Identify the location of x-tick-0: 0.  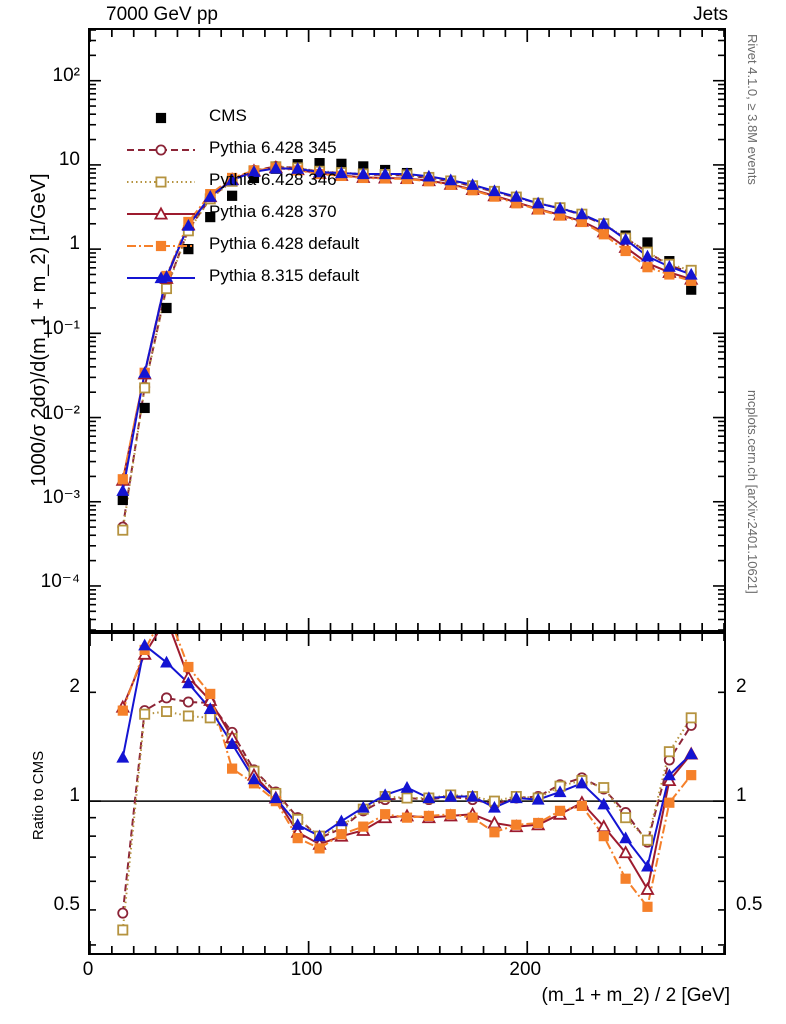
(88, 969).